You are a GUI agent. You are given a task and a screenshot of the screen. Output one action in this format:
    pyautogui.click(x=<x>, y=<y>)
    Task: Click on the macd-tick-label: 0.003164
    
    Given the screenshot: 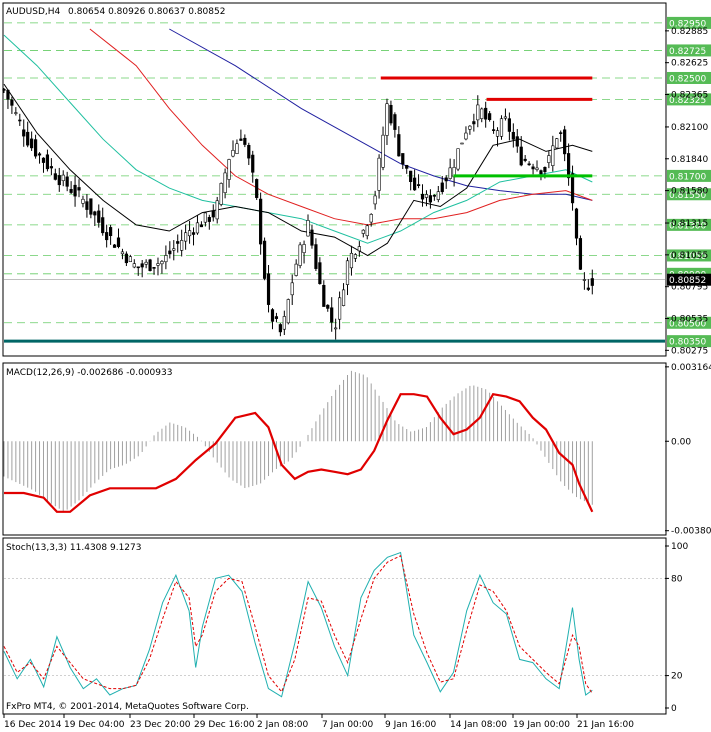 What is the action you would take?
    pyautogui.click(x=691, y=368)
    